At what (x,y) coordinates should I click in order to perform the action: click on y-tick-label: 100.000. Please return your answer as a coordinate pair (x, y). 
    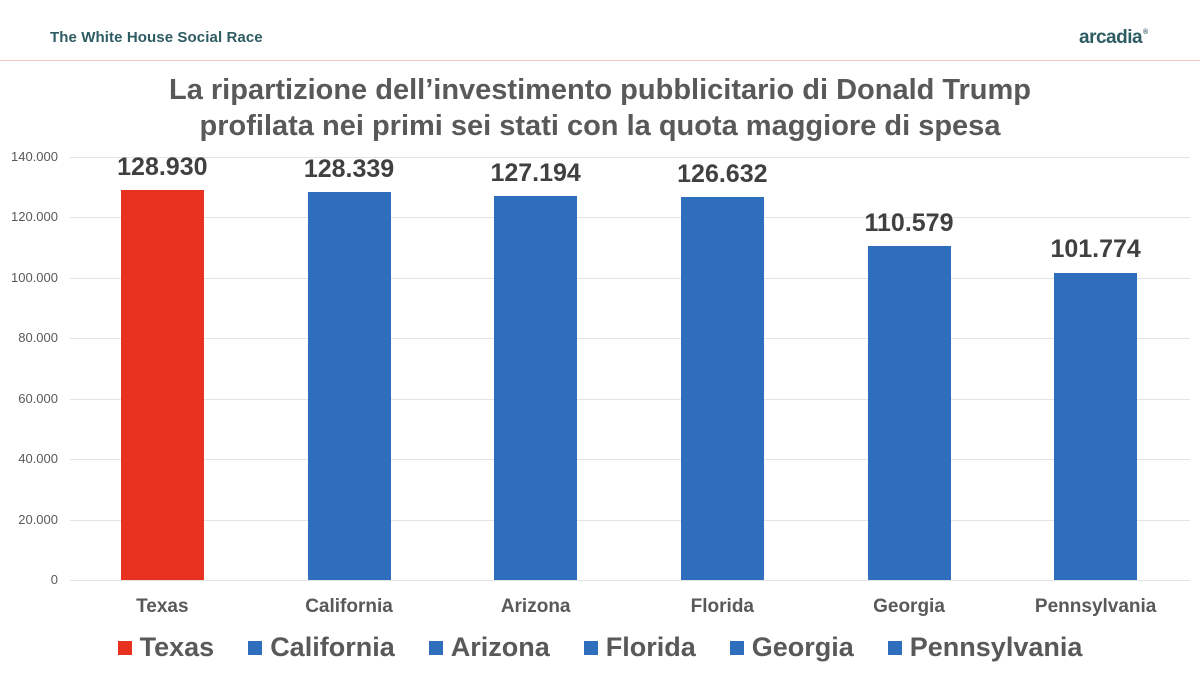
    Looking at the image, I should click on (34, 277).